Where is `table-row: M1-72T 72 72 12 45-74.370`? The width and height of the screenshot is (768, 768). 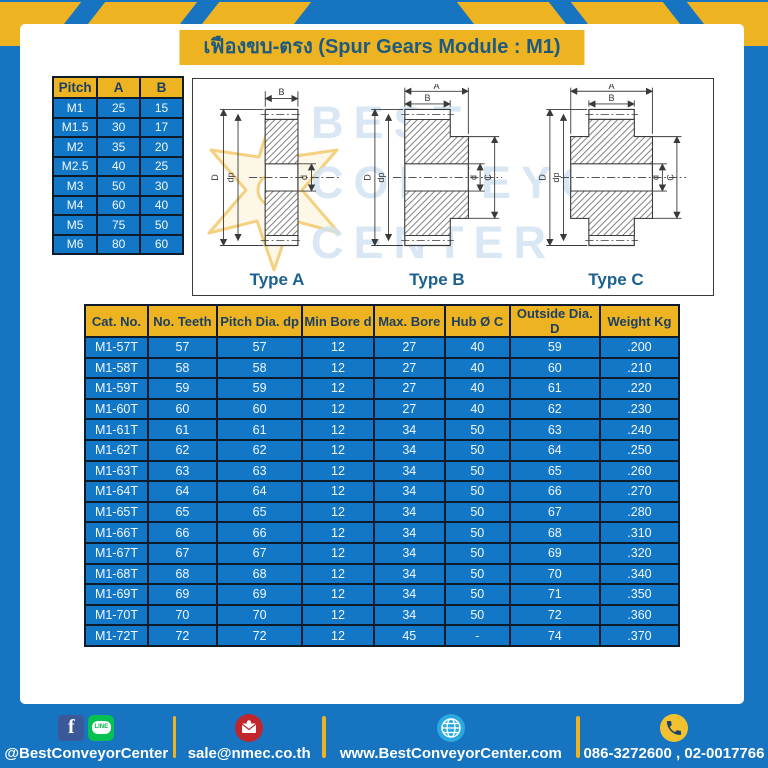
table-row: M1-72T 72 72 12 45-74.370 is located at coordinates (382, 635).